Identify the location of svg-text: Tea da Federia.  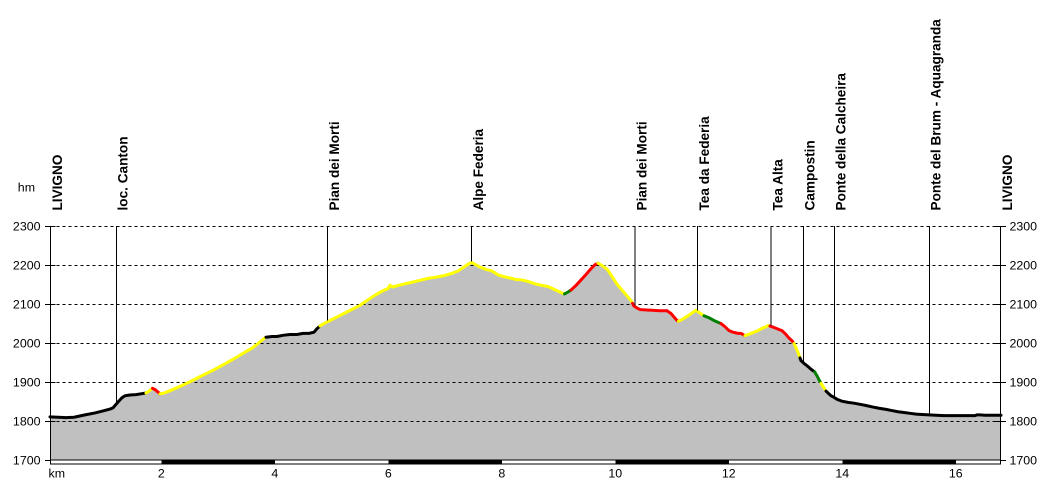
(704, 163).